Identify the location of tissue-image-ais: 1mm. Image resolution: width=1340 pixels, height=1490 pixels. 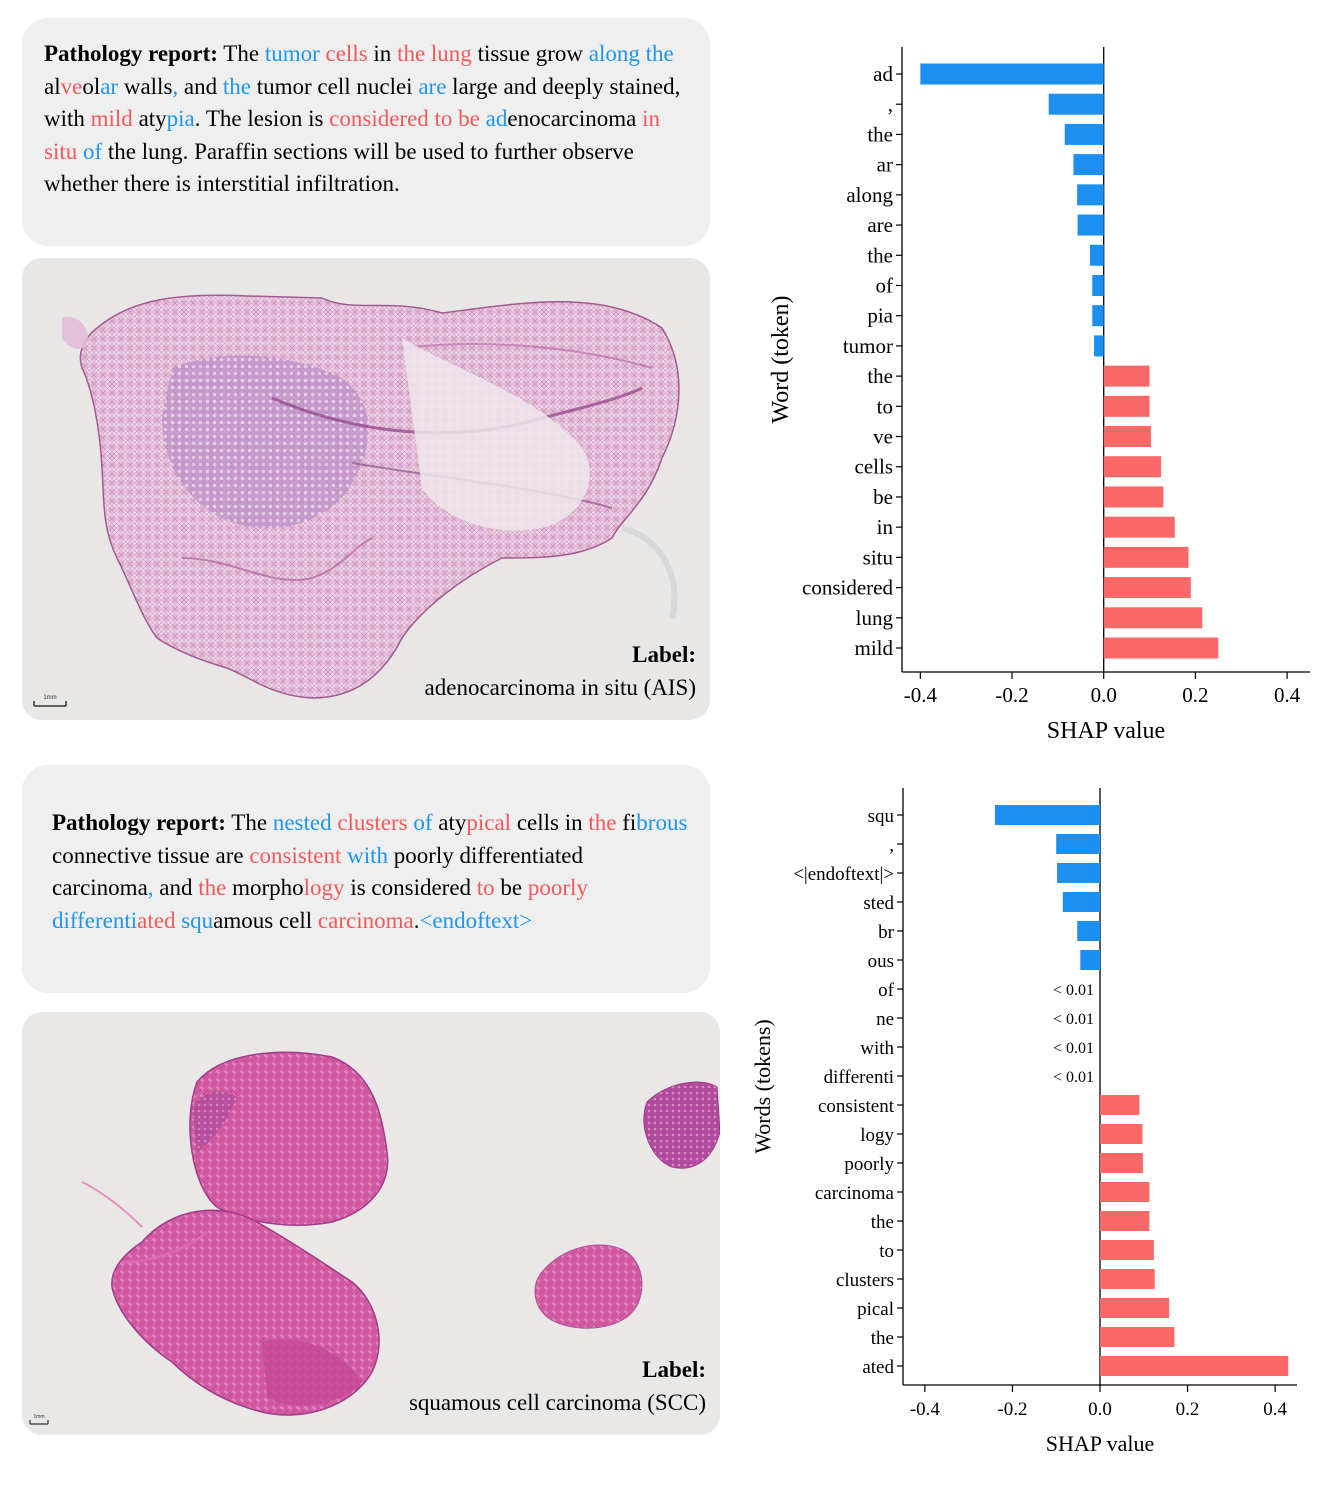
(356, 500).